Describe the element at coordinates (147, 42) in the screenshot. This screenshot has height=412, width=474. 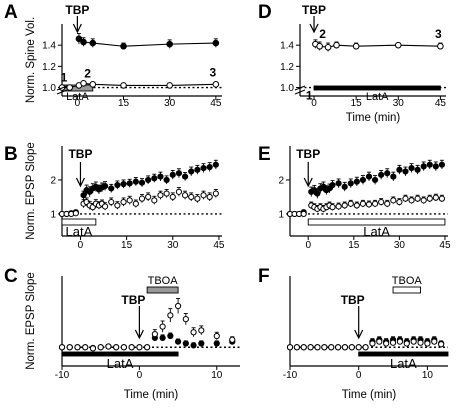
I see `series-line` at that location.